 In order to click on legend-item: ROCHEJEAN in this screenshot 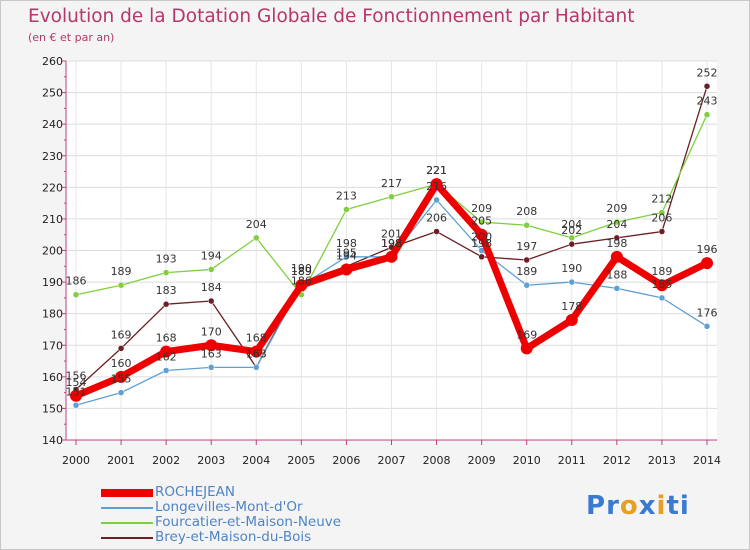, I will do `click(221, 492)`.